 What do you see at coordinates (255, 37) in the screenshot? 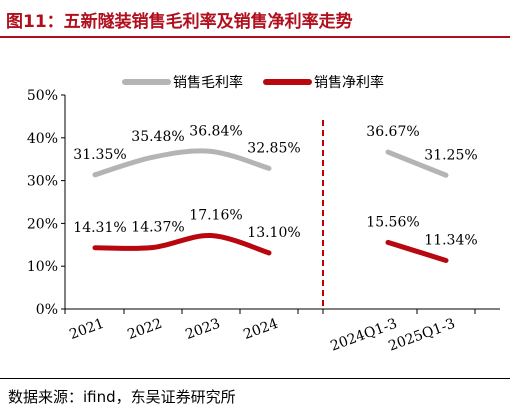
I see `title-underline` at bounding box center [255, 37].